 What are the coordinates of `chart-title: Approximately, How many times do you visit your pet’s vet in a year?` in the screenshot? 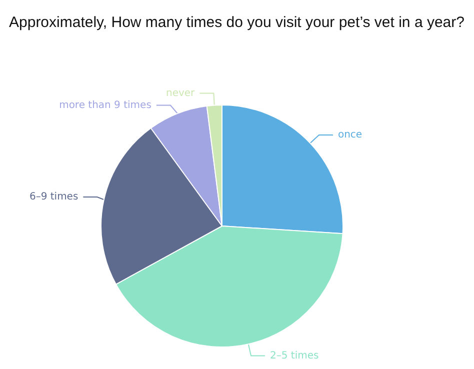 It's located at (236, 22).